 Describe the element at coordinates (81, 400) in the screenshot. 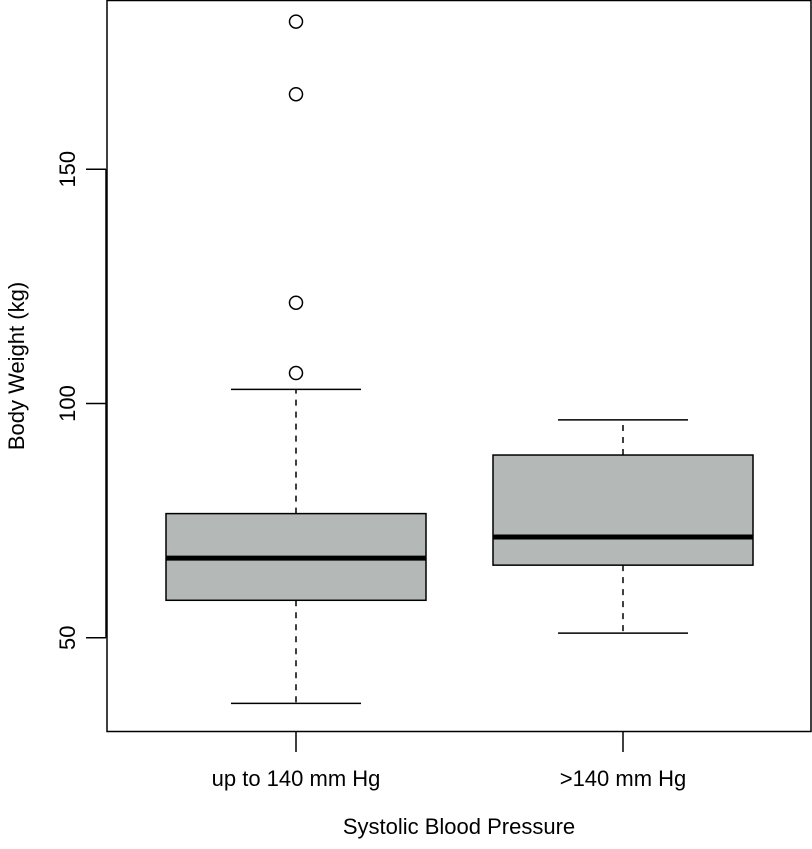

I see `y-axis: 50 100 150` at that location.